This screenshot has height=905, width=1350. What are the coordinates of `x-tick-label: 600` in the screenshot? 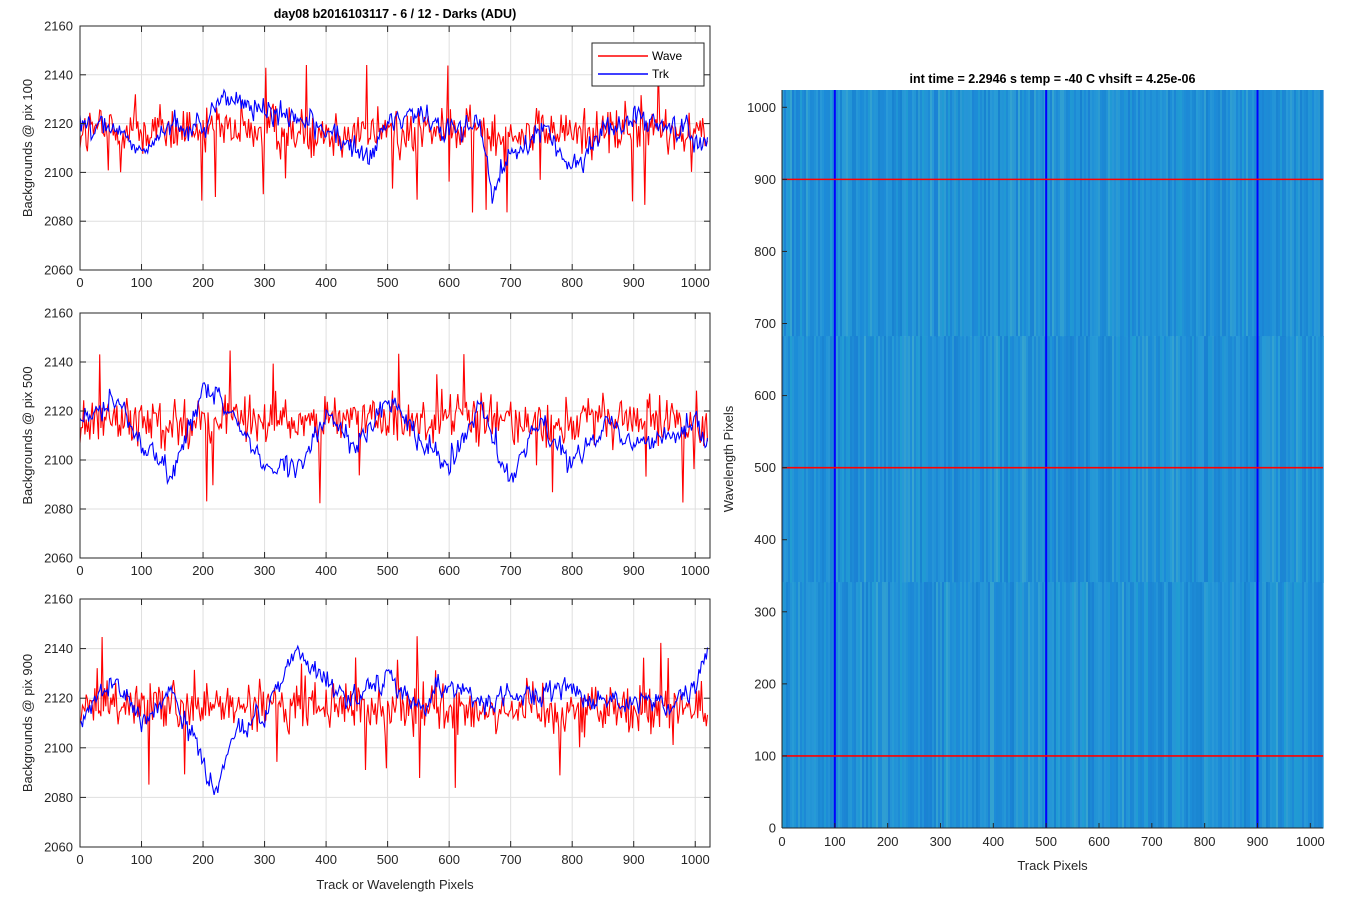 It's located at (449, 859).